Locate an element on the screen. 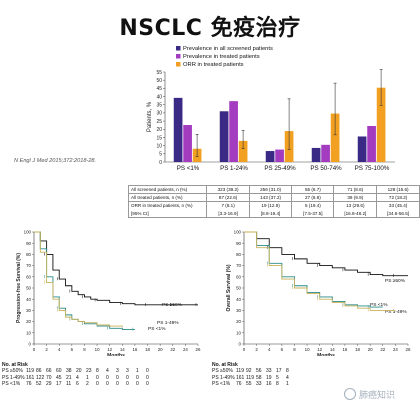  risk-value: 8 is located at coordinates (287, 371).